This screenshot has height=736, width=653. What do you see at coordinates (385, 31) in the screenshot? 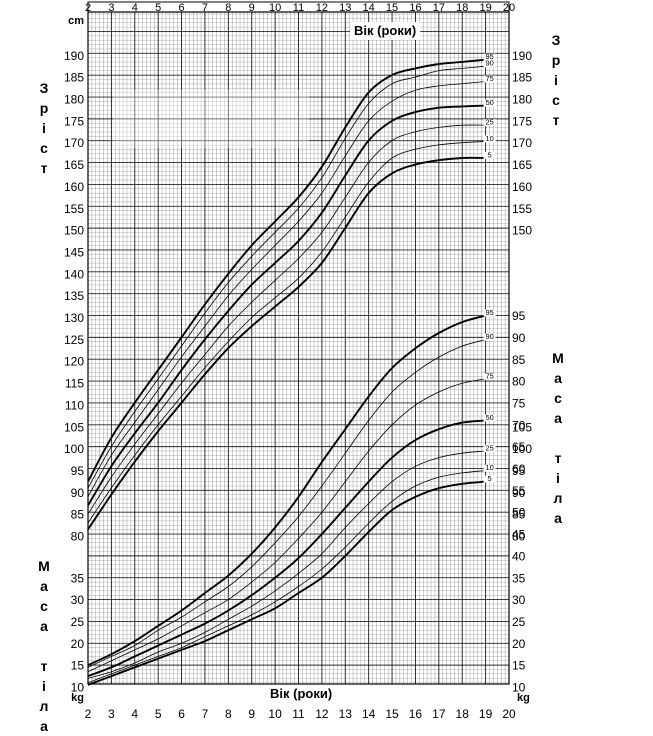
I see `x-axis-title-top: Вік (роки)` at bounding box center [385, 31].